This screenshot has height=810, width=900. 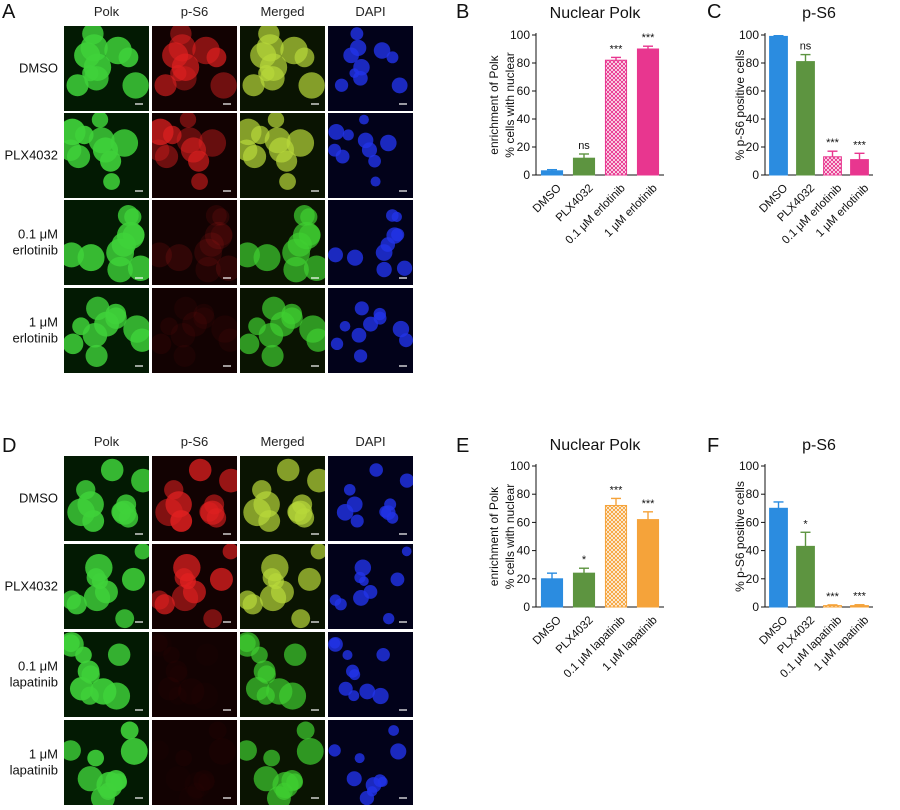 I want to click on row-label: 1 μM erlotinib, so click(x=35, y=330).